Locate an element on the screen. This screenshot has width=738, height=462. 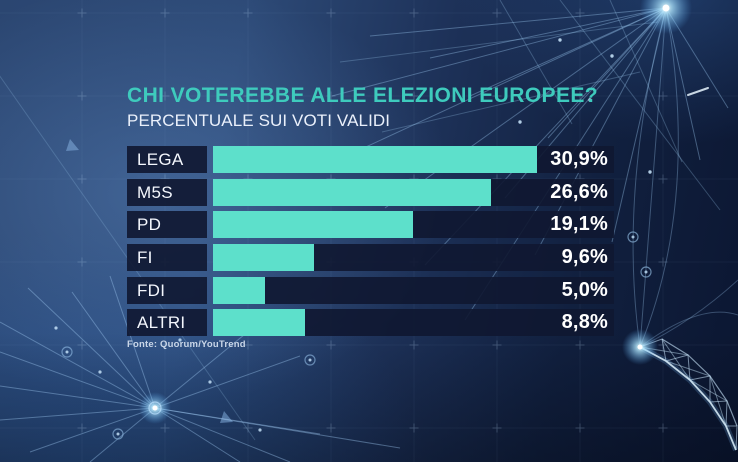
party-label: FDI is located at coordinates (167, 290).